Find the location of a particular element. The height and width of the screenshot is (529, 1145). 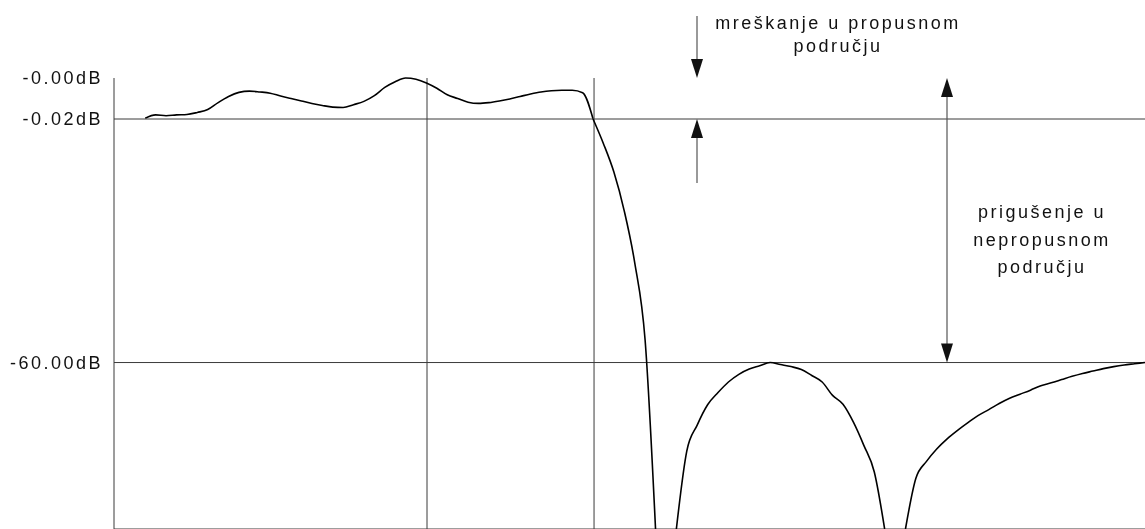

annotation: prigušenje u nepropusnom području is located at coordinates (1042, 240).